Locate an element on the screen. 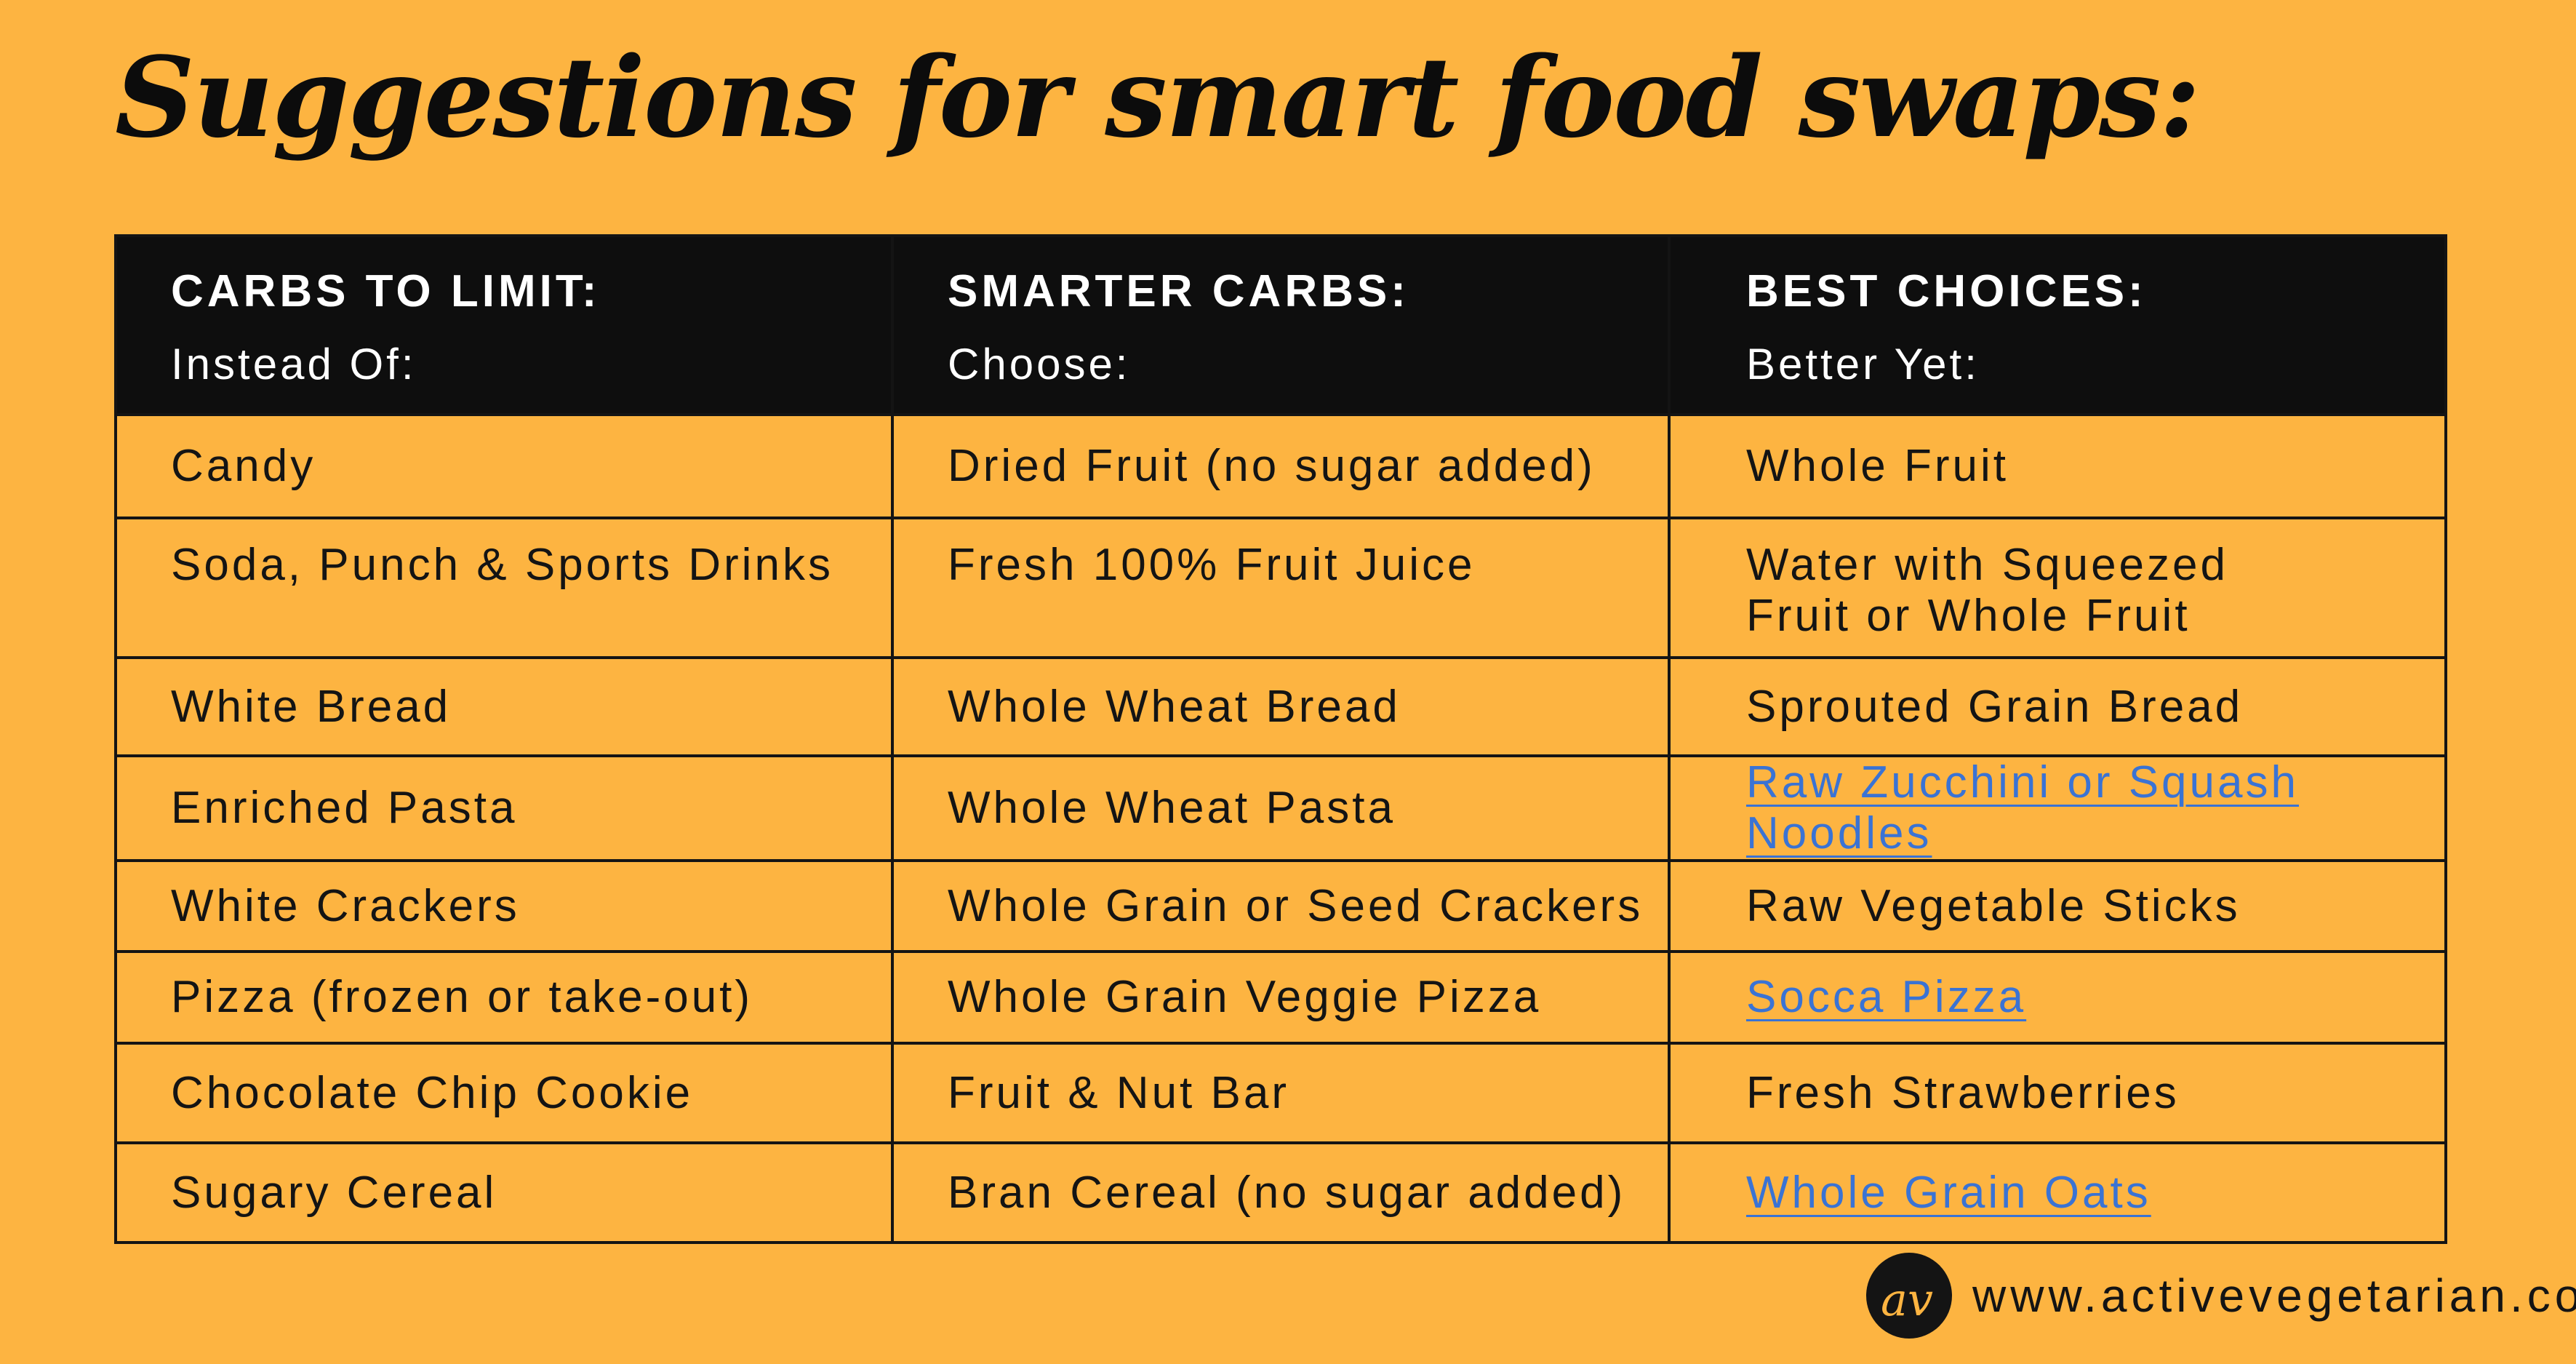 The height and width of the screenshot is (1364, 2576). header-best-choices: BEST CHOICES: Better Yet: is located at coordinates (2057, 325).